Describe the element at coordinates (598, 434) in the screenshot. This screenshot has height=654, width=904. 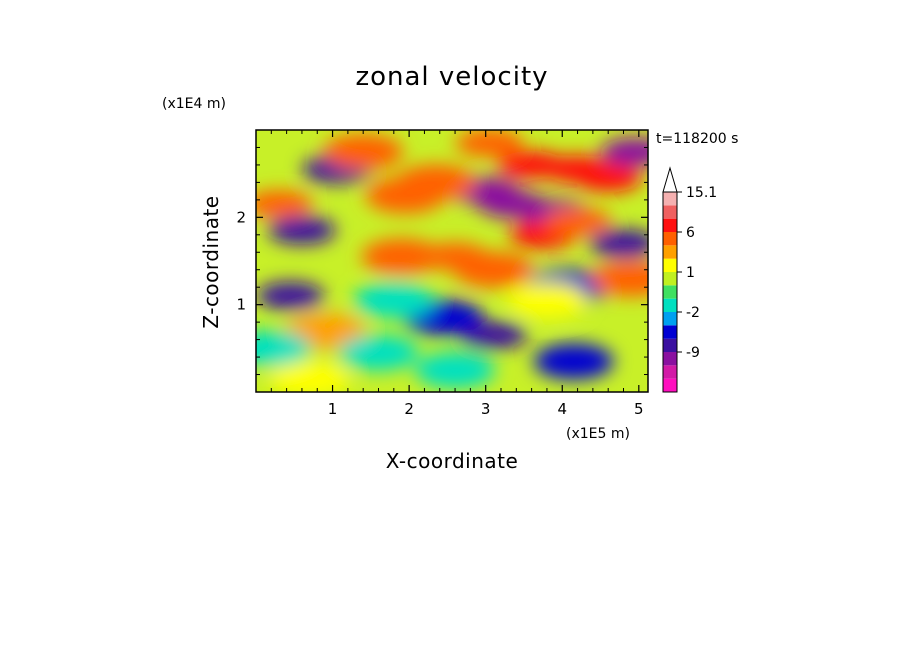
I see `x-scale-label: (x1E5 m)` at that location.